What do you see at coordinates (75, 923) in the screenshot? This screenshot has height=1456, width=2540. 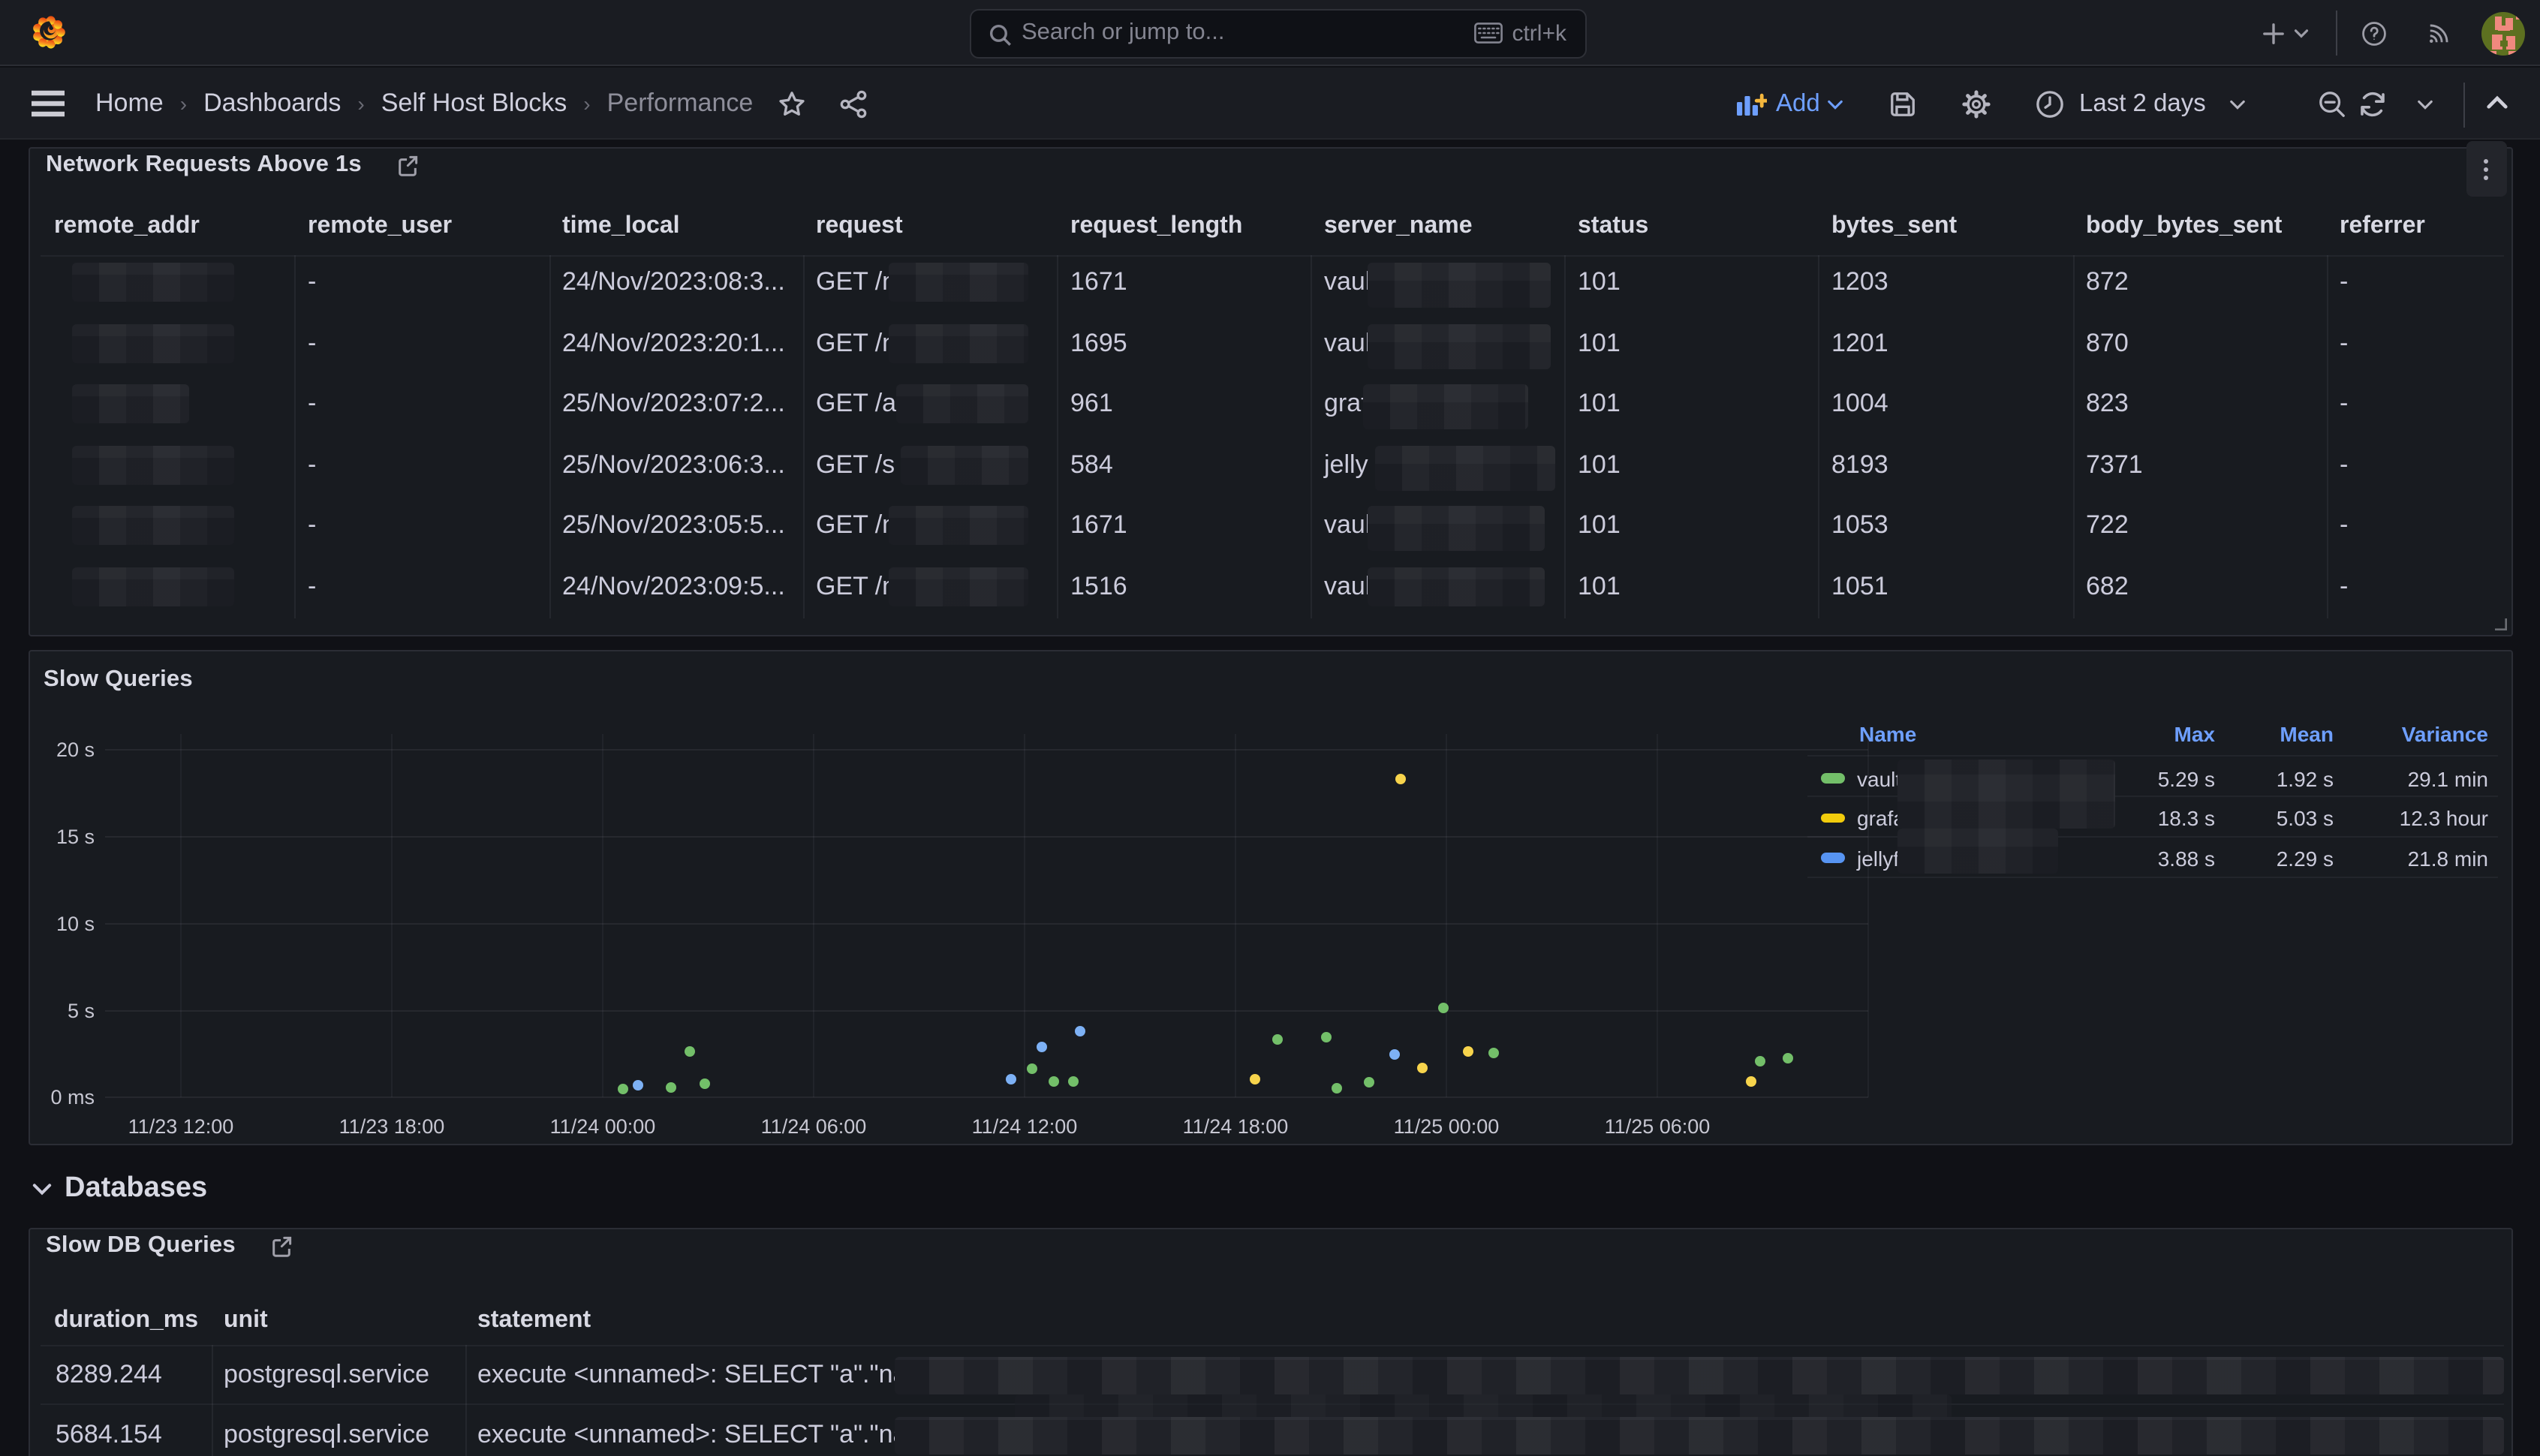 I see `svg-text: 10 s` at bounding box center [75, 923].